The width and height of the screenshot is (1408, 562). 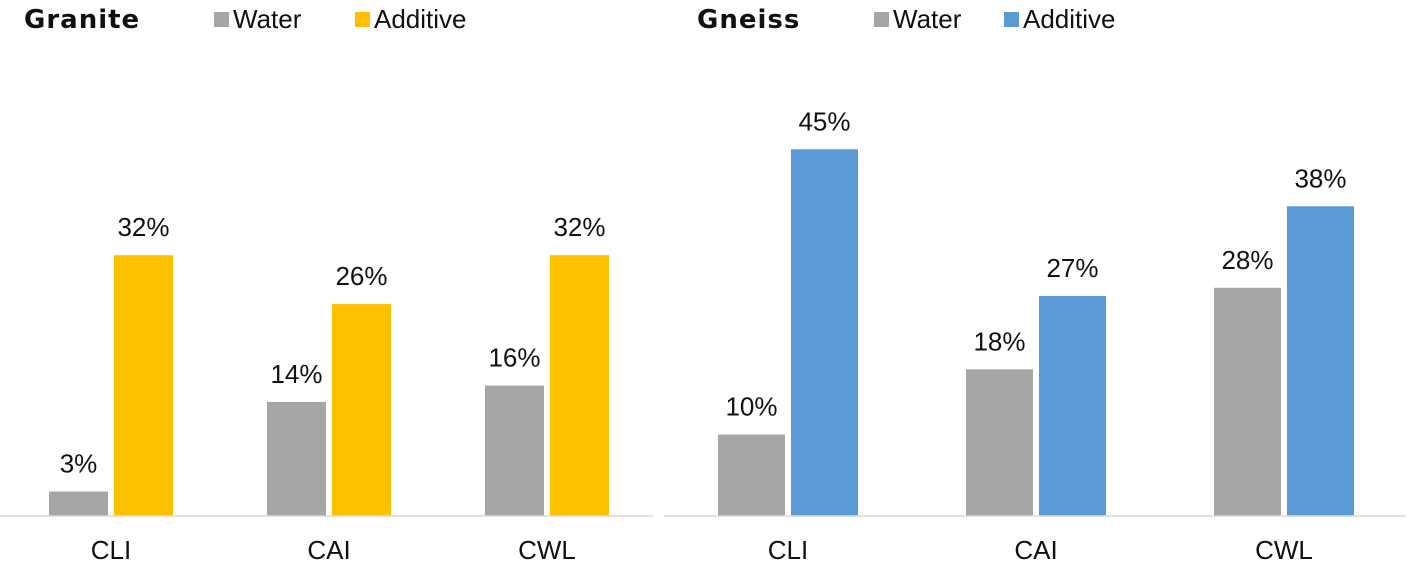 What do you see at coordinates (296, 374) in the screenshot?
I see `data-label-water-cai: 14%` at bounding box center [296, 374].